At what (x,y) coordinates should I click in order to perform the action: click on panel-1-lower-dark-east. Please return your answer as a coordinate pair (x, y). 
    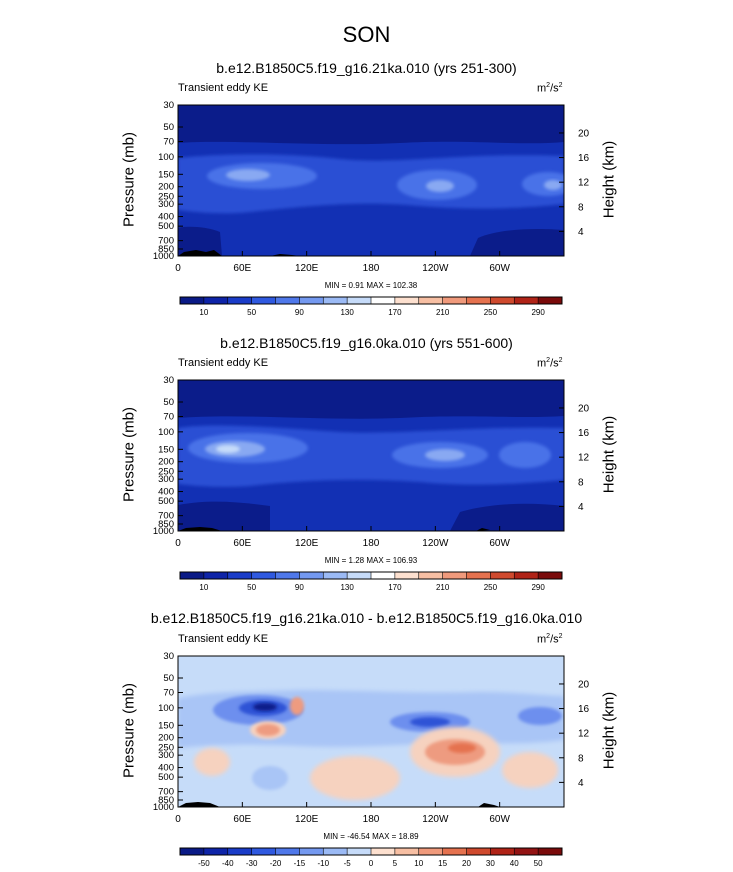
    Looking at the image, I should click on (517, 242).